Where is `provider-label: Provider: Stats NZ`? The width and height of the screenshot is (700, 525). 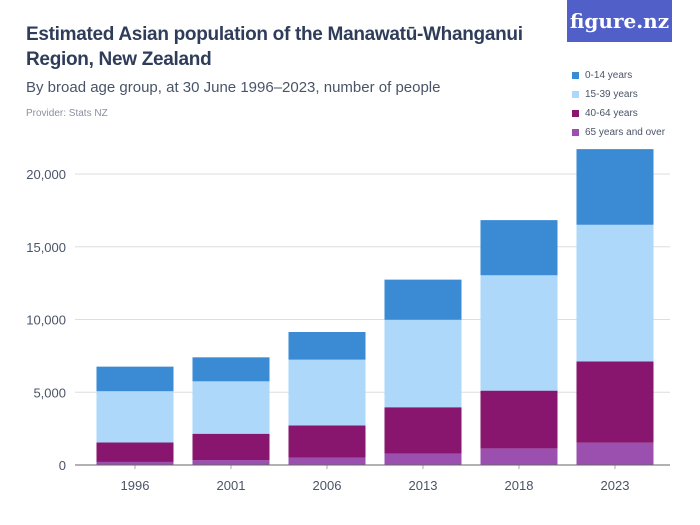
provider-label: Provider: Stats NZ is located at coordinates (67, 113).